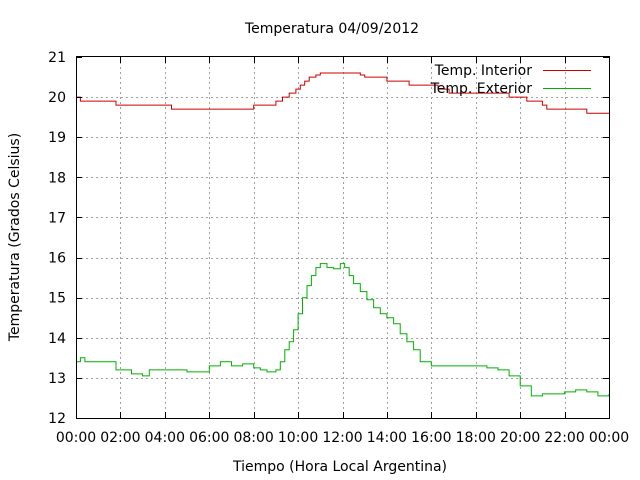 Image resolution: width=640 pixels, height=480 pixels. What do you see at coordinates (57, 218) in the screenshot?
I see `y-tick-label: 17` at bounding box center [57, 218].